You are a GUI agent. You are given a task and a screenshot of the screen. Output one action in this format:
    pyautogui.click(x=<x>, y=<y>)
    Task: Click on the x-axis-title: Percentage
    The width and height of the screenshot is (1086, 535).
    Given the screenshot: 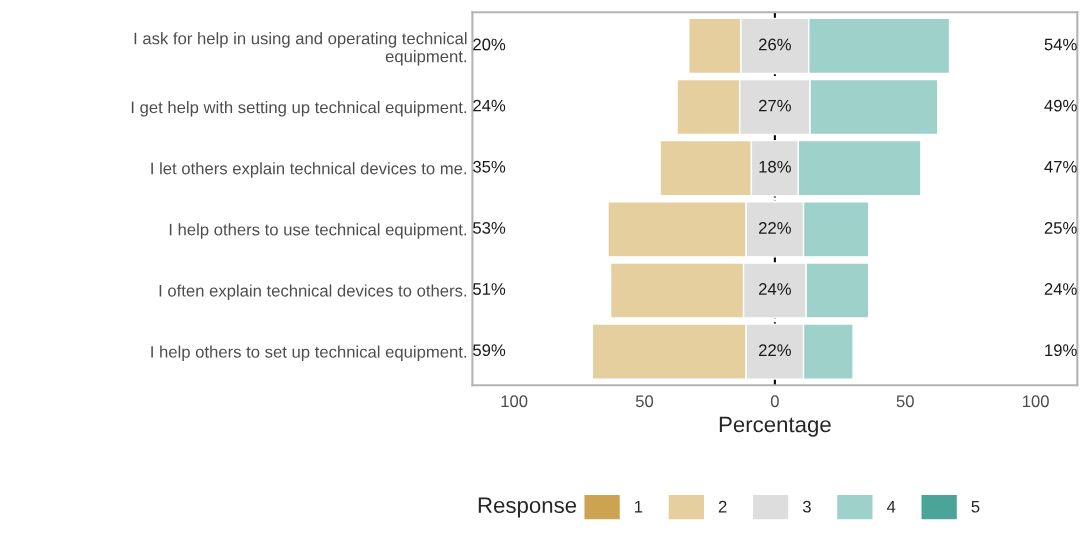 What is the action you would take?
    pyautogui.click(x=775, y=426)
    